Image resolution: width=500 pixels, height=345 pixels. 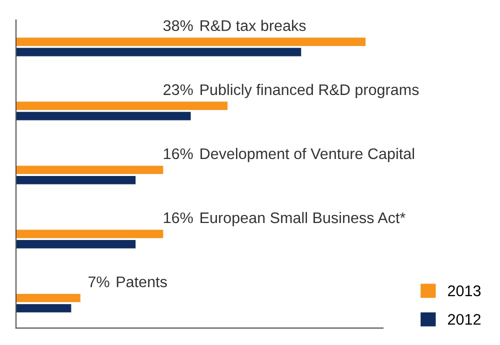 I want to click on y-tick-label: Publicly financed R&D programs, so click(x=309, y=91).